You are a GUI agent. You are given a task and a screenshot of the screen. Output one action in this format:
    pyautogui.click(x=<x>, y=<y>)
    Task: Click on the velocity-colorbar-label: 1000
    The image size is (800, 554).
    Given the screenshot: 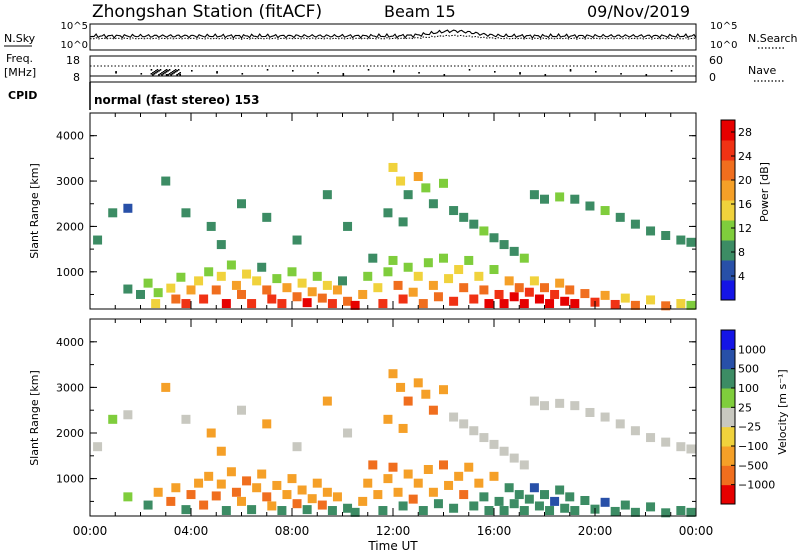 What is the action you would take?
    pyautogui.click(x=752, y=349)
    